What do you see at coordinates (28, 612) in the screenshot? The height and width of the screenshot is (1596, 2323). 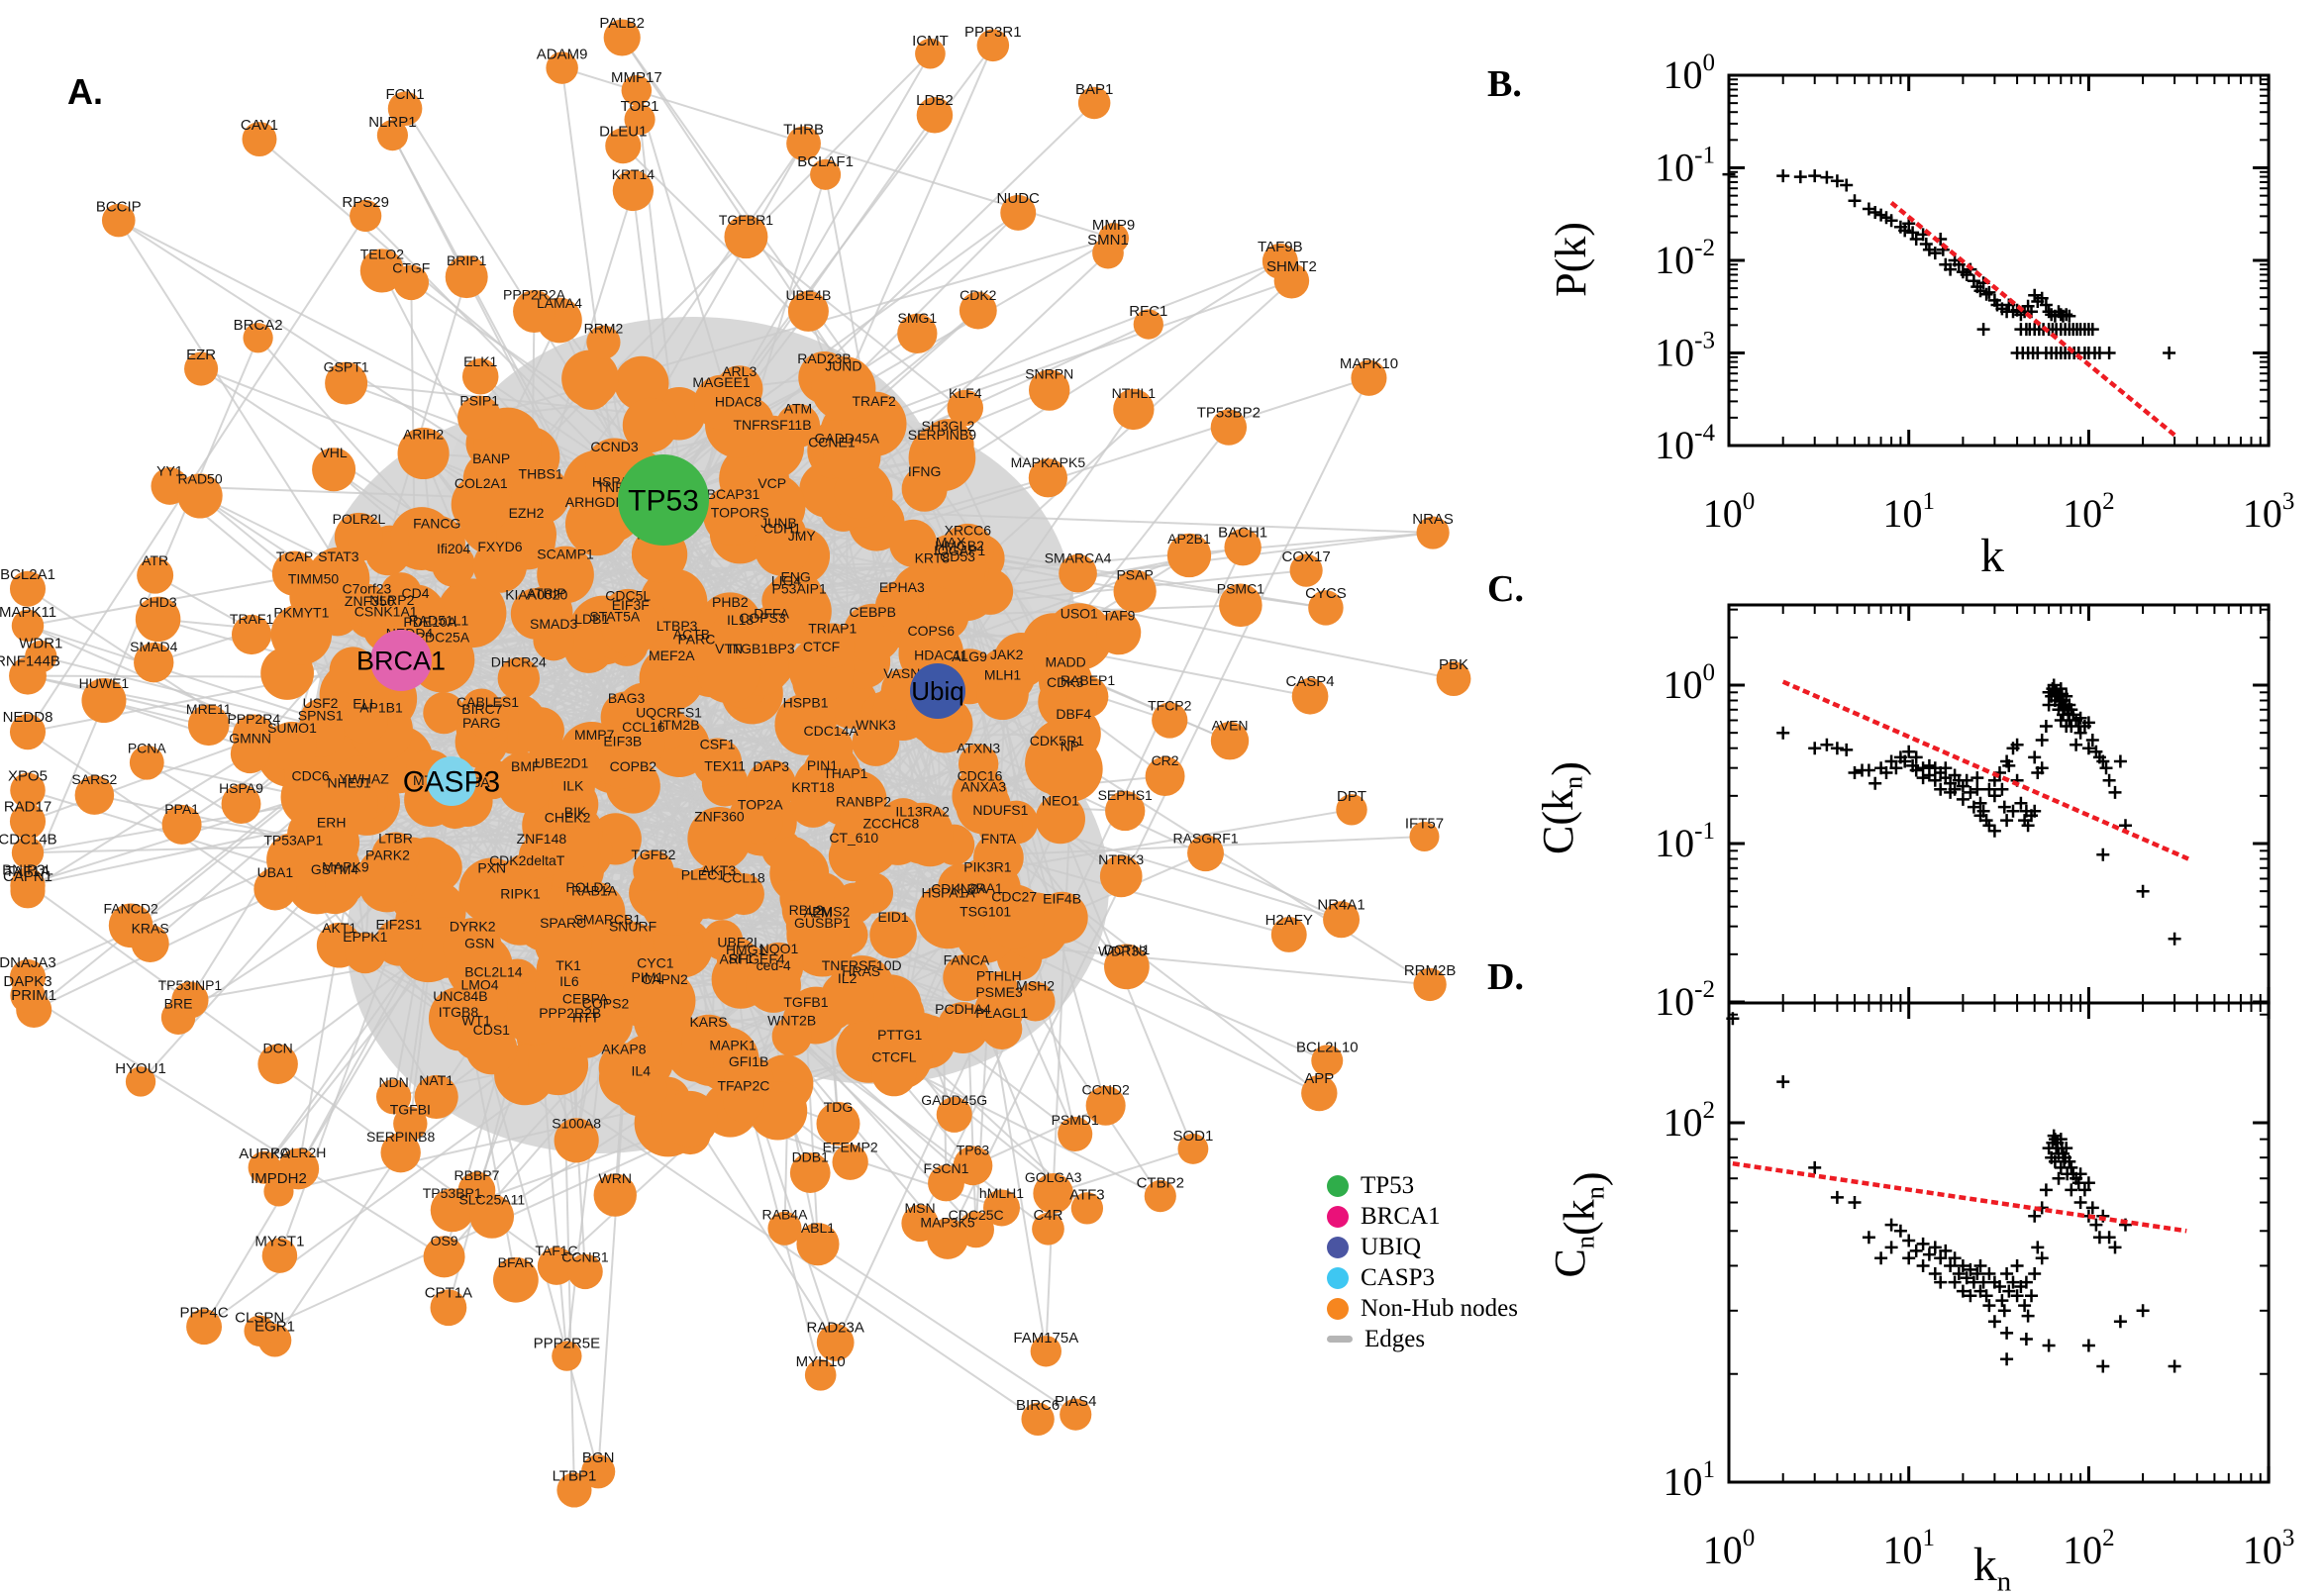 I see `gene-label: MAPK11` at bounding box center [28, 612].